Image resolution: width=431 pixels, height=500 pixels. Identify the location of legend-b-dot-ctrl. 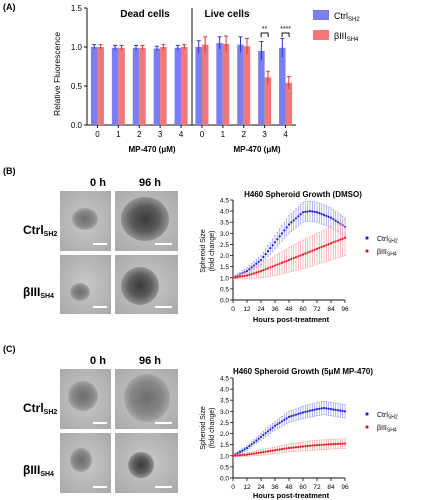
(367, 238).